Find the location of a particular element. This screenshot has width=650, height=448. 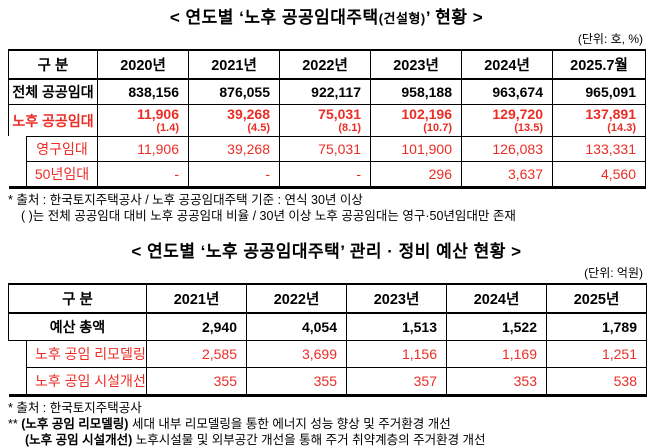

table2-header-2025: 2025년 is located at coordinates (596, 299).